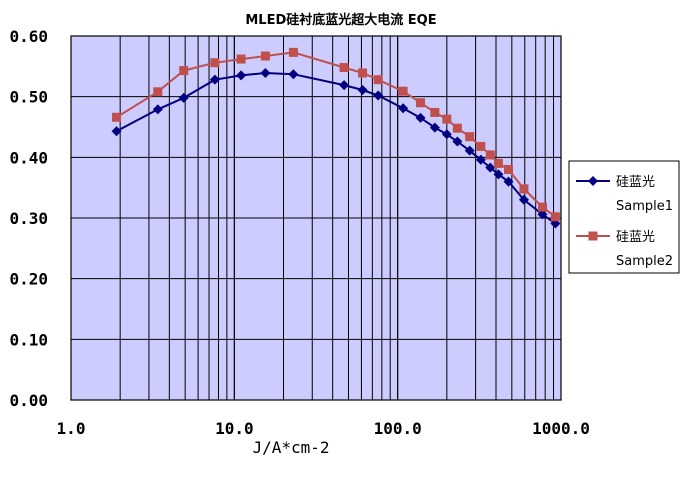  I want to click on legend-label: Sample2, so click(644, 261).